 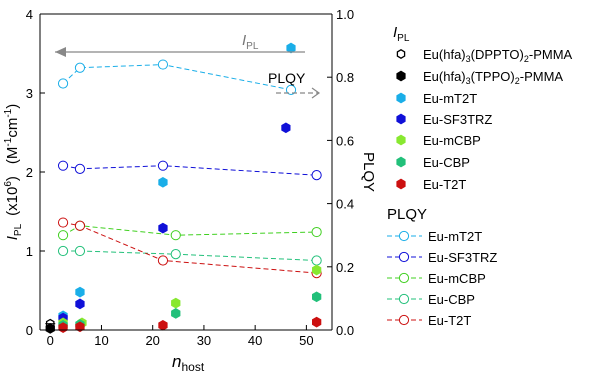 I want to click on y-right-axis-label: PLQY, so click(x=368, y=172).